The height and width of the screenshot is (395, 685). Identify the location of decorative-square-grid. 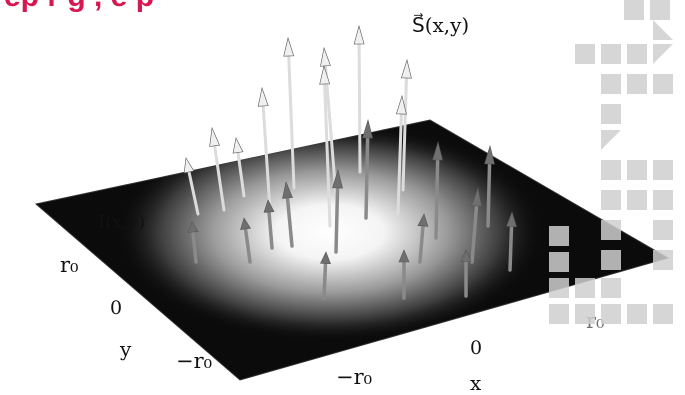
(611, 162).